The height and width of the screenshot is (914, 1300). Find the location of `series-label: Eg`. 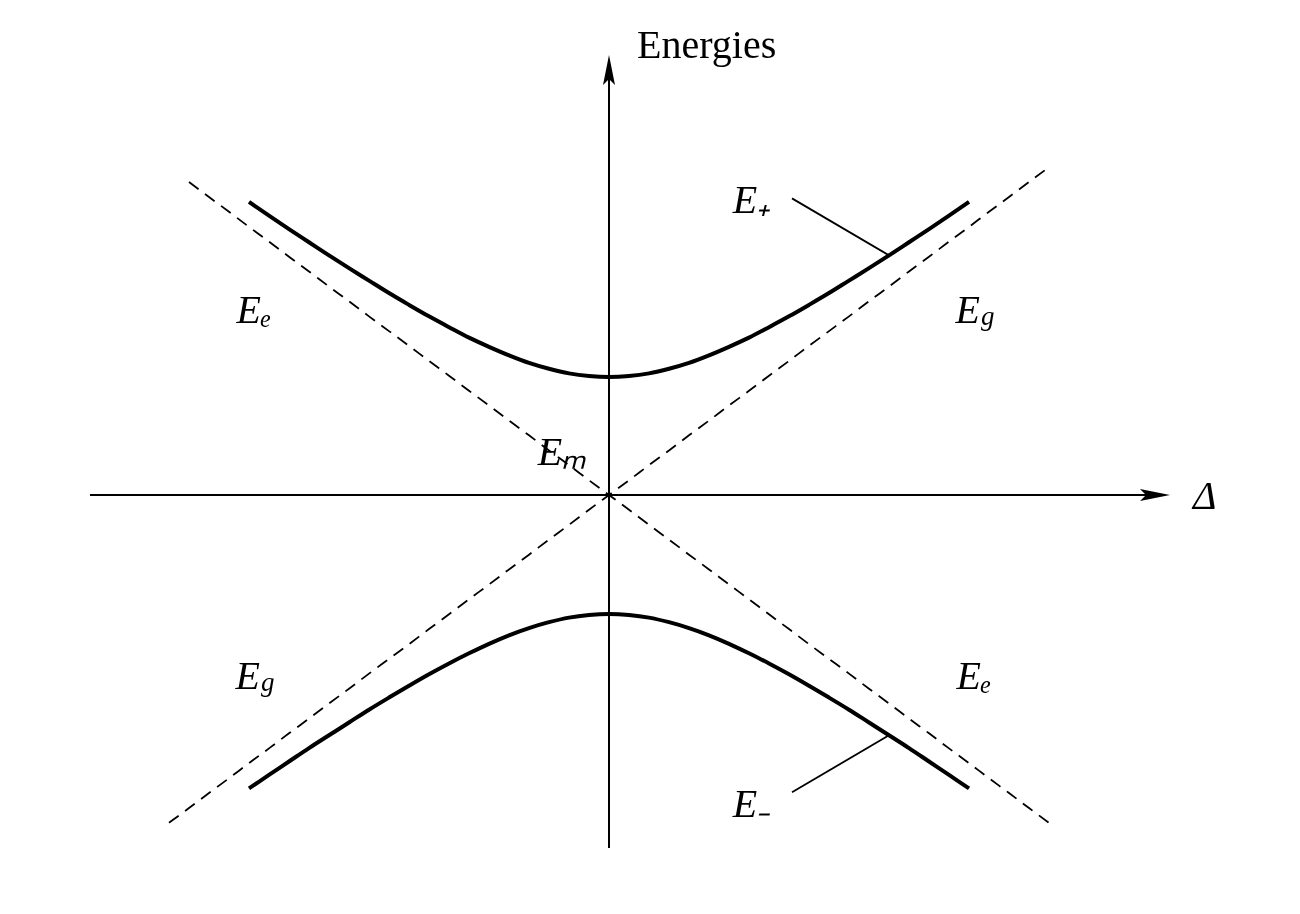

series-label: Eg is located at coordinates (254, 676).